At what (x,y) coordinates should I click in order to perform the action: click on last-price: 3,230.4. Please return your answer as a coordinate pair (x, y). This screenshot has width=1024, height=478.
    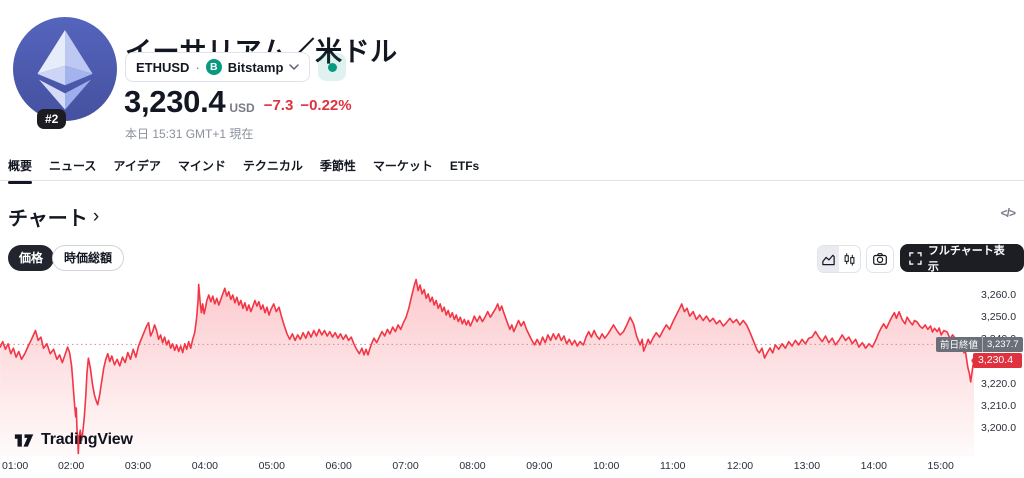
    Looking at the image, I should click on (175, 101).